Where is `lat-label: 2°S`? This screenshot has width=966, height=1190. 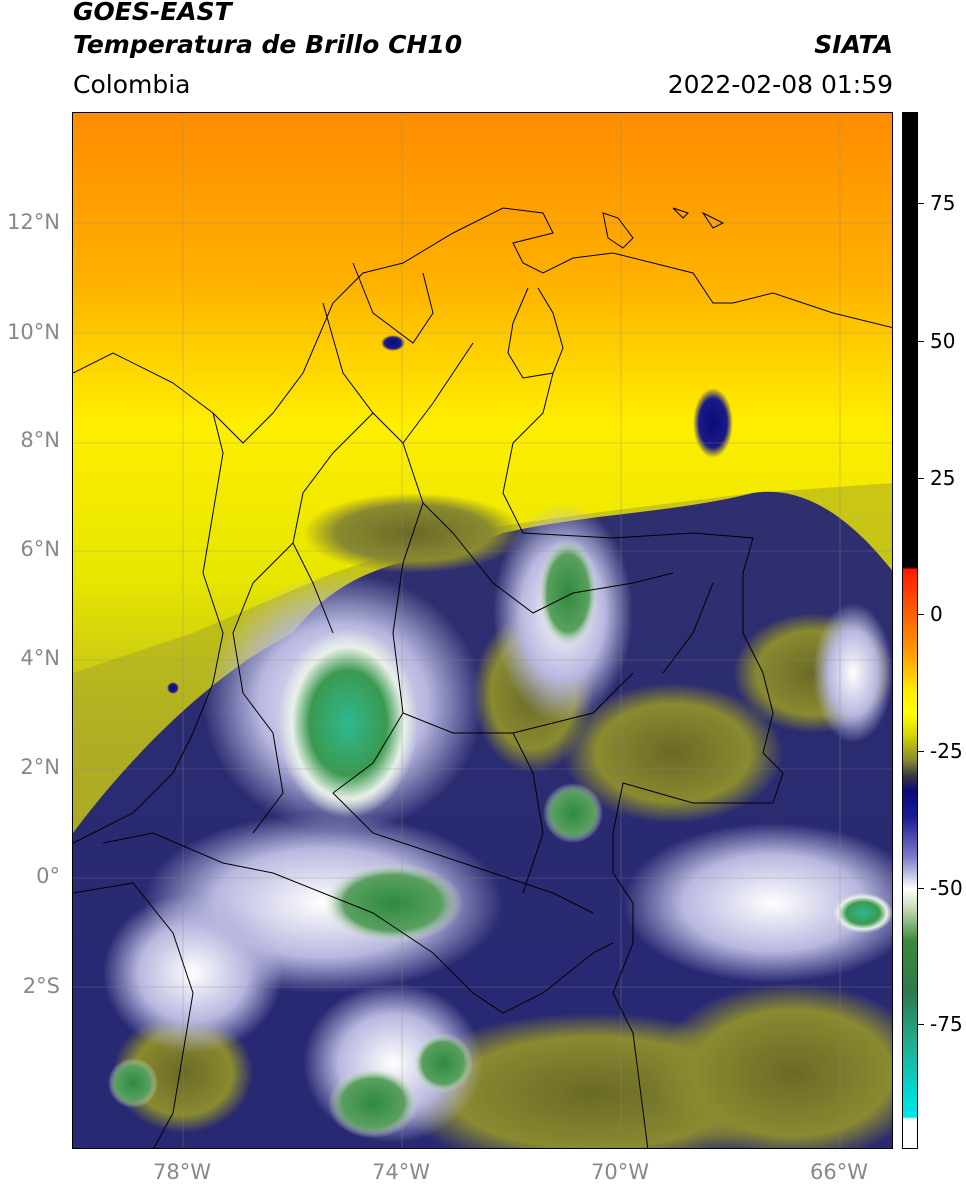
lat-label: 2°S is located at coordinates (41, 986).